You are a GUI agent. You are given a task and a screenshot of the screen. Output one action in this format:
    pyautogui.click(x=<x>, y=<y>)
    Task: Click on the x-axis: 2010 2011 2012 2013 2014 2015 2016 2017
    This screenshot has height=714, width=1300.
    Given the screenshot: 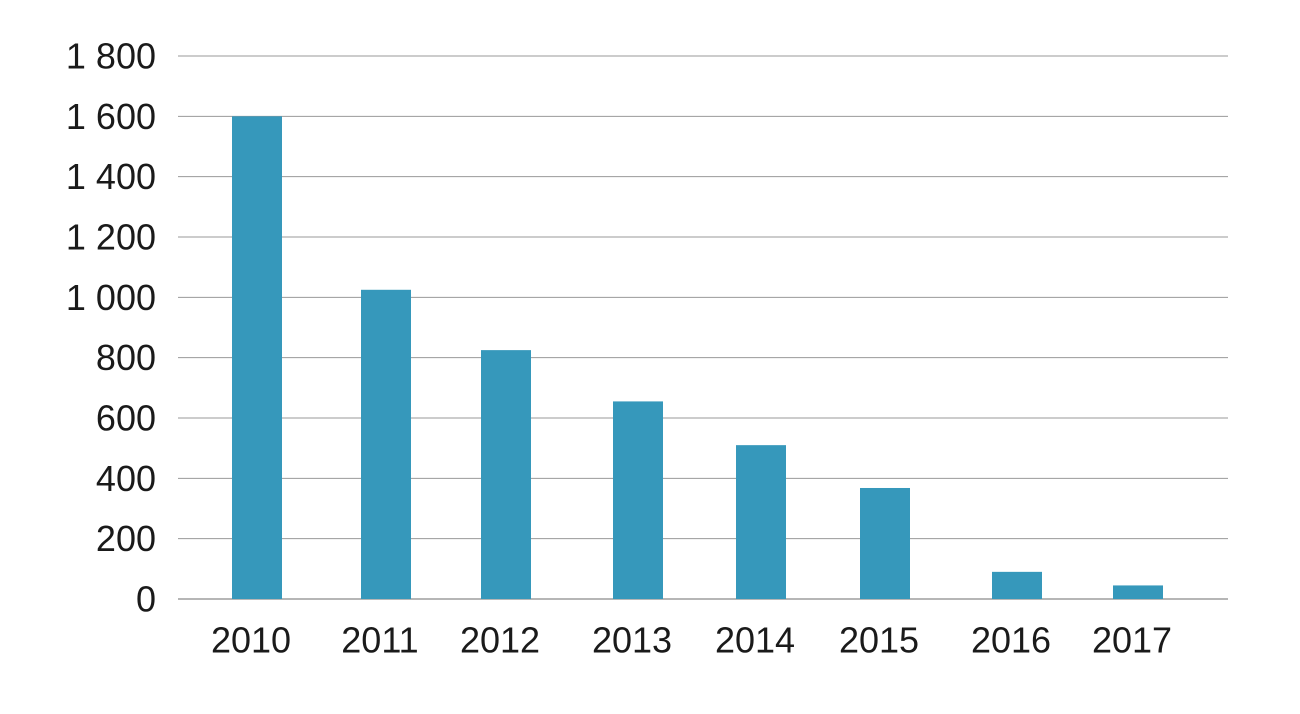 What is the action you would take?
    pyautogui.click(x=691, y=640)
    